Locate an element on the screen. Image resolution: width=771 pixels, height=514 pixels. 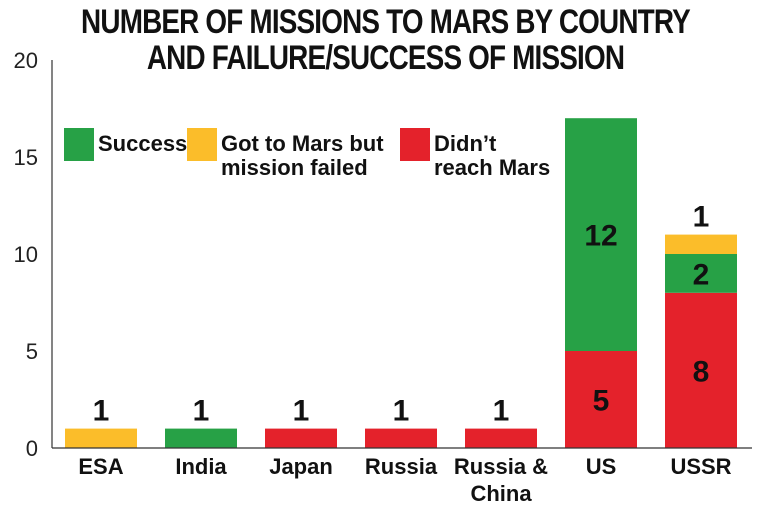
legend-label-got-to-mars-but-mission-failed-line-2: mission failed is located at coordinates (294, 167).